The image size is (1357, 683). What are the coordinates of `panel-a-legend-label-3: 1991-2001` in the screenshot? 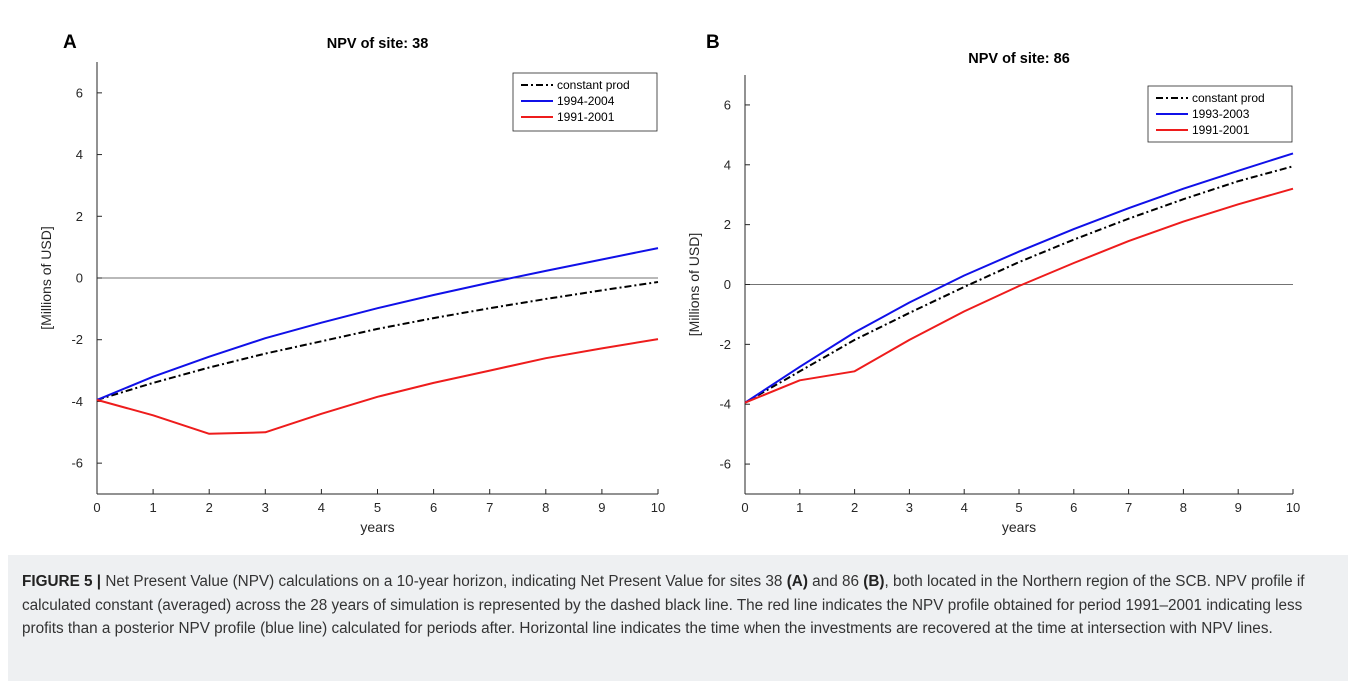 It's located at (586, 117).